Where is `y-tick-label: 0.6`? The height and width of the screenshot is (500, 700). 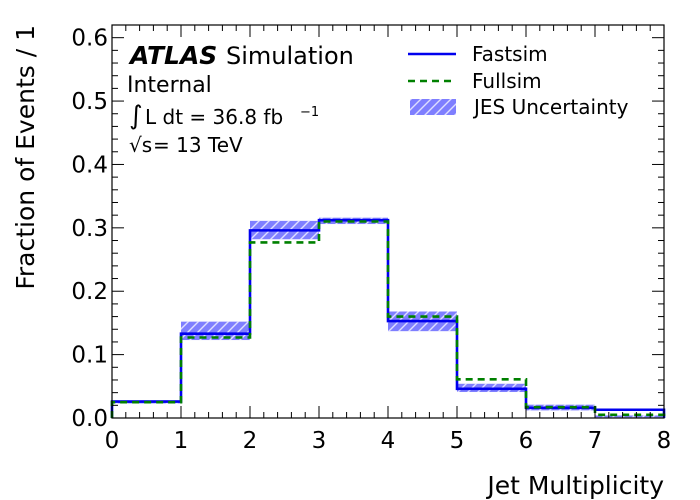
y-tick-label: 0.6 is located at coordinates (89, 39).